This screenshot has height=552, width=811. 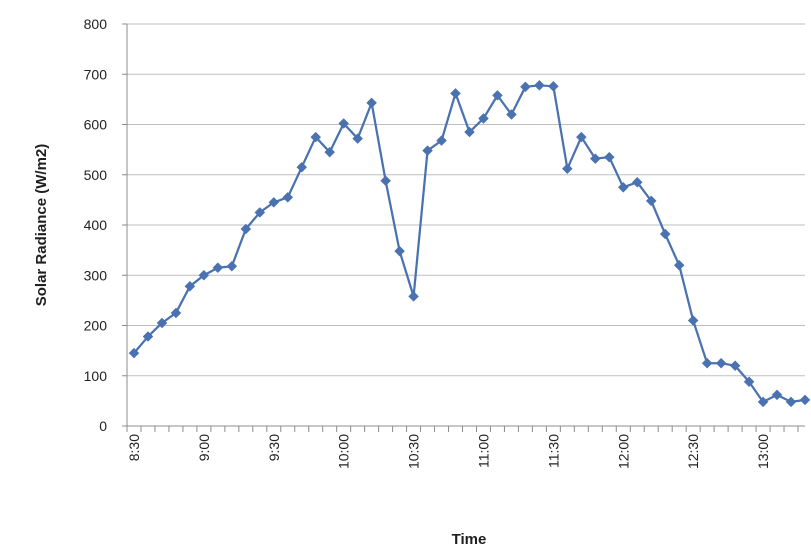 I want to click on x-tick-label: 11:00, so click(x=483, y=451).